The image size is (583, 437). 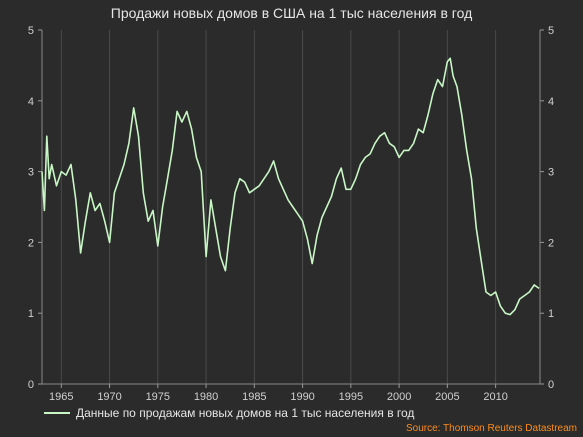 I want to click on x-tick-label: 1970, so click(x=109, y=397).